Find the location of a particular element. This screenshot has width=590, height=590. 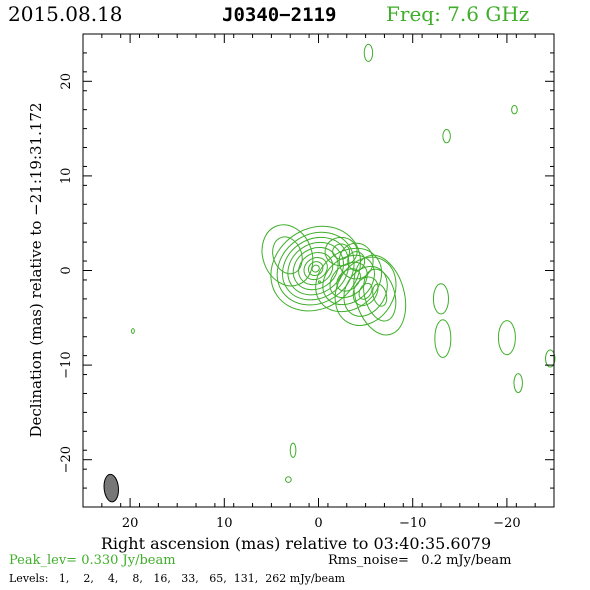

x-tick-label: −10 is located at coordinates (412, 523).